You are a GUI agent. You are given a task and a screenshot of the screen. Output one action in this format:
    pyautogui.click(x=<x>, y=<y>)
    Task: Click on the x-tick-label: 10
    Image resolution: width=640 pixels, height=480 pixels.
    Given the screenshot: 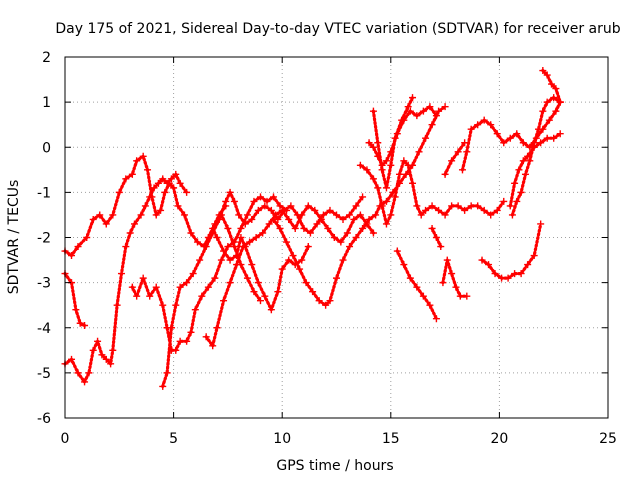 What is the action you would take?
    pyautogui.click(x=282, y=439)
    